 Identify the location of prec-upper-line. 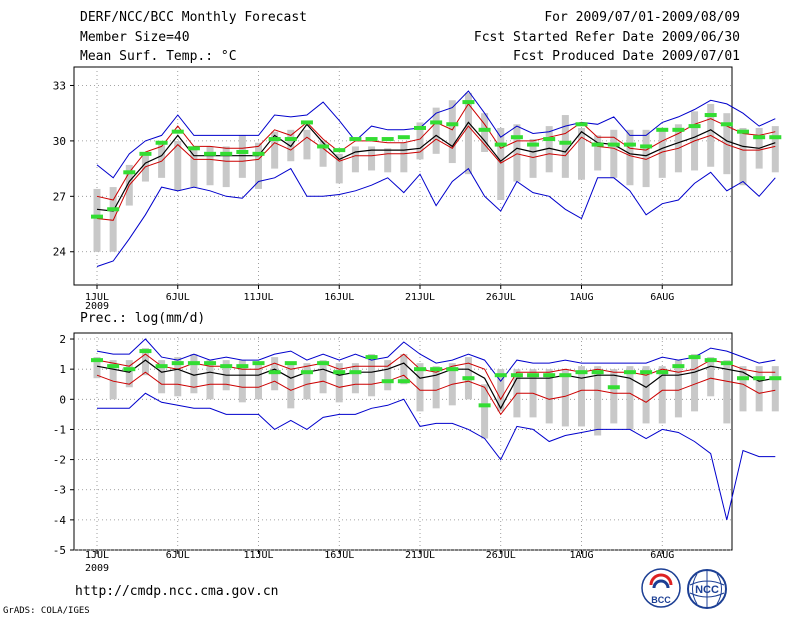
(436, 377).